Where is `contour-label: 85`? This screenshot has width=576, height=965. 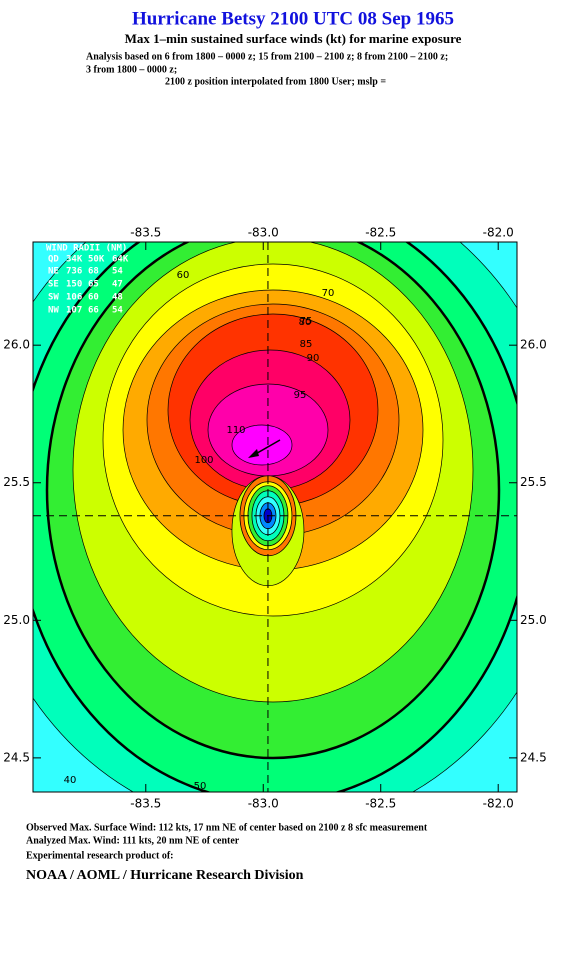
contour-label: 85 is located at coordinates (306, 344).